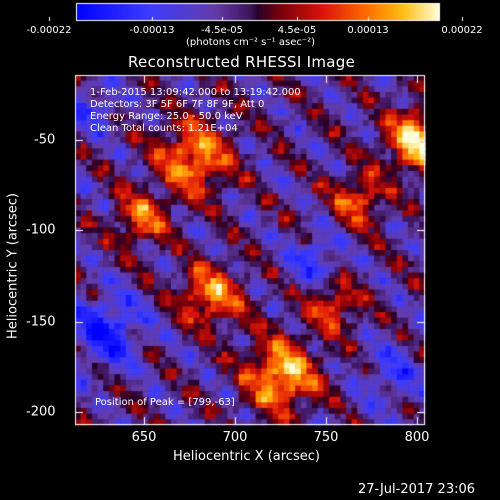 The height and width of the screenshot is (500, 500). I want to click on colorbar-tick-label: -4.5e-05, so click(222, 30).